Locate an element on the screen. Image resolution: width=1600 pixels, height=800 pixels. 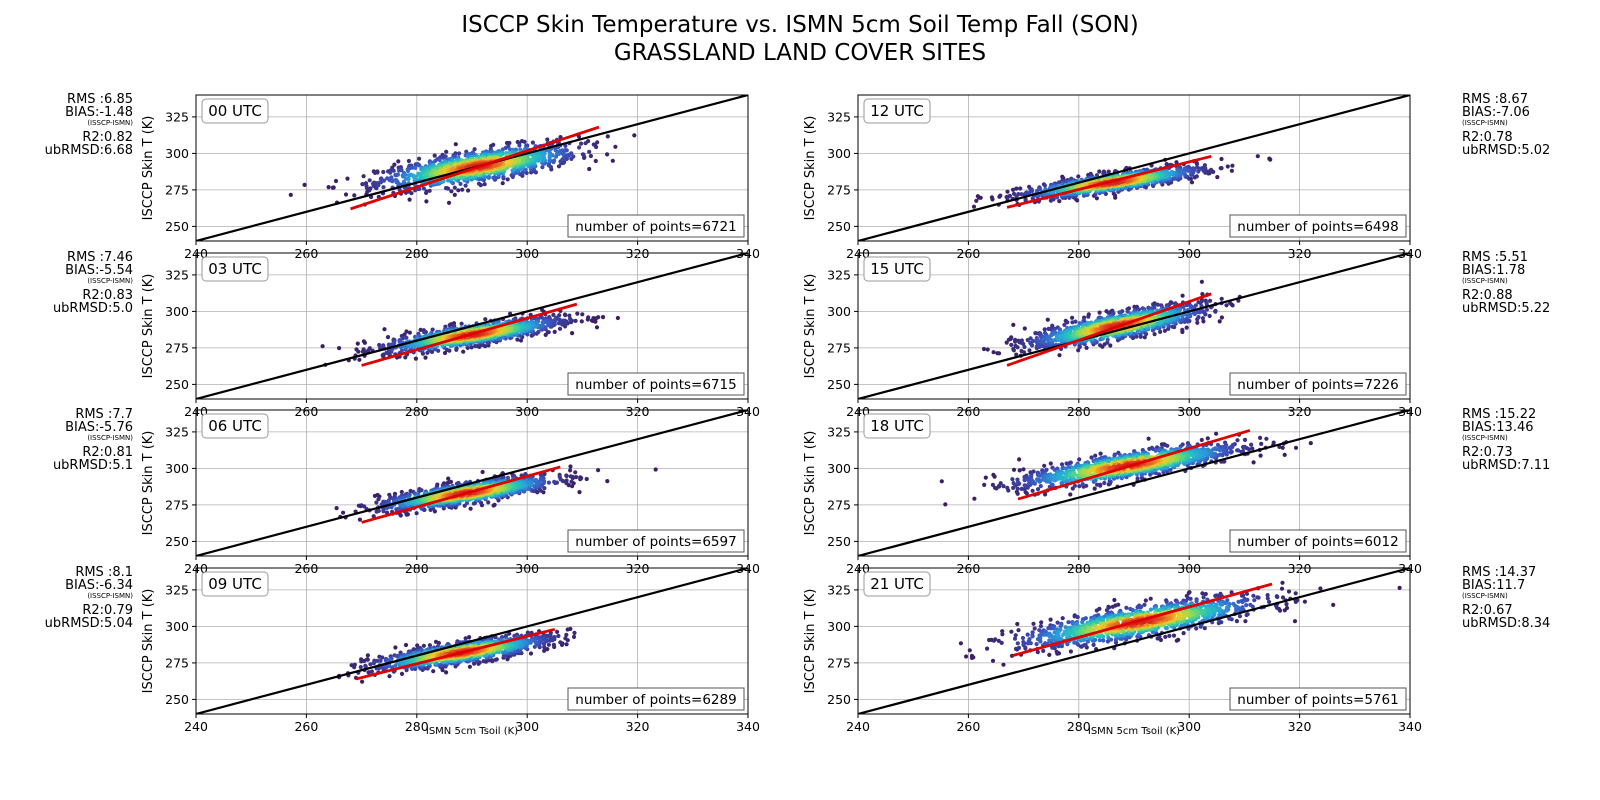
panel-title: 00 UTC is located at coordinates (235, 111).